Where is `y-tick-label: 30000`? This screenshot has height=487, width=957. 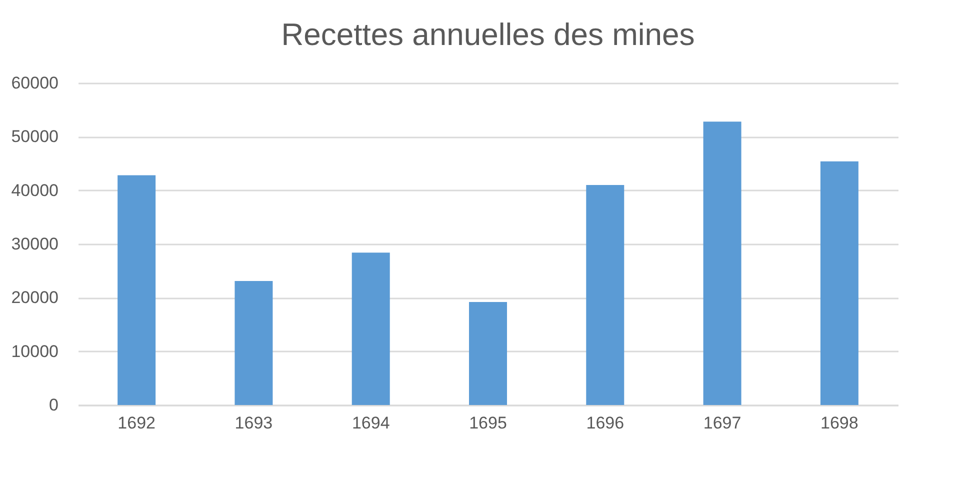
y-tick-label: 30000 is located at coordinates (34, 244).